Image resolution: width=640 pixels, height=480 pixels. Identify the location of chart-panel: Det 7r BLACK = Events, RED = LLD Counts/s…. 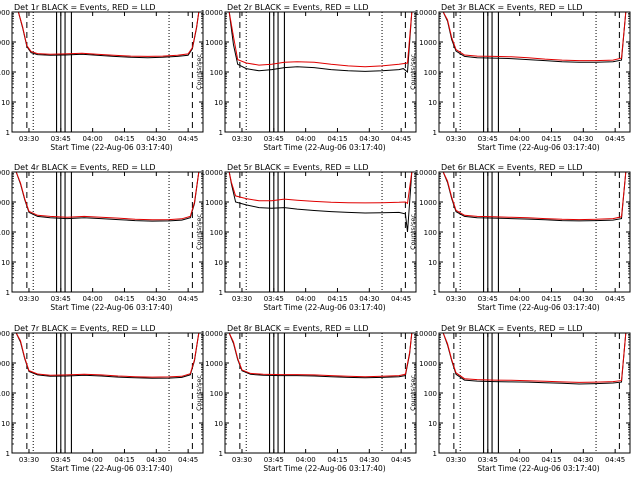
(102, 398).